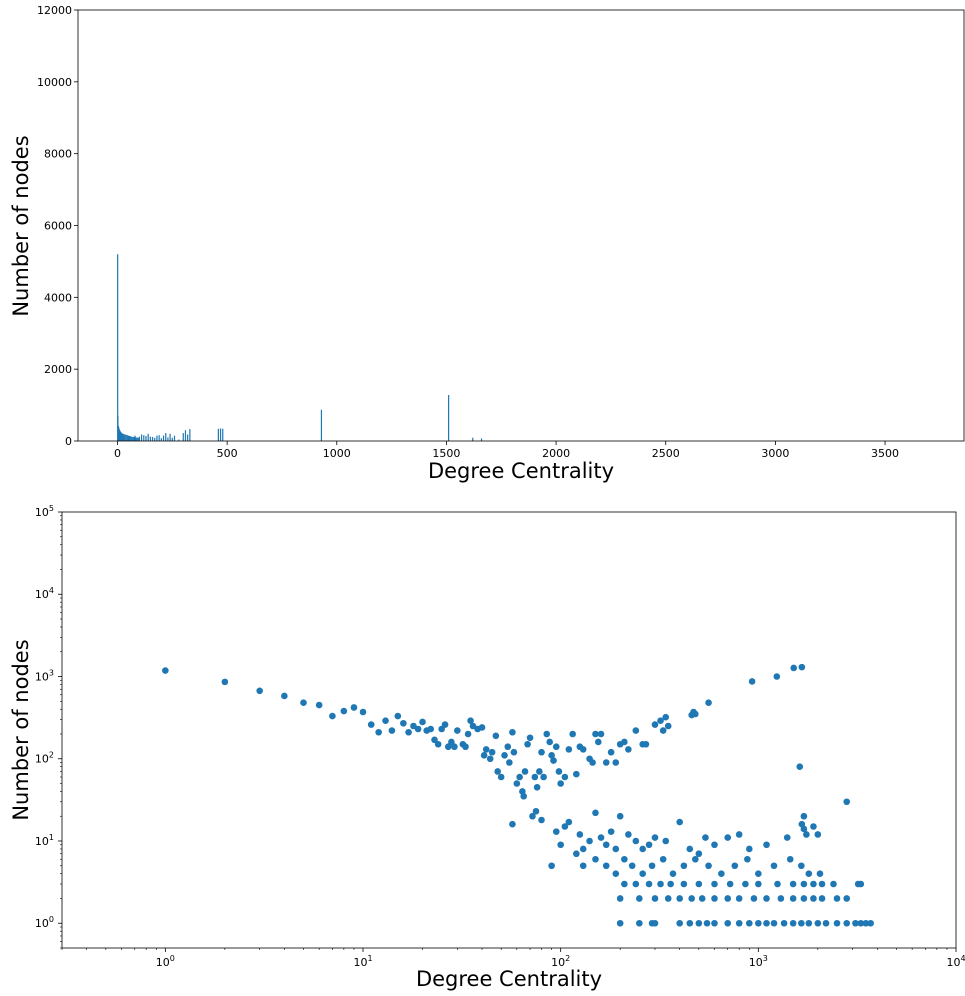 This screenshot has width=965, height=996. Describe the element at coordinates (21, 729) in the screenshot. I see `scatter-y-axis-label: Number of nodes` at that location.